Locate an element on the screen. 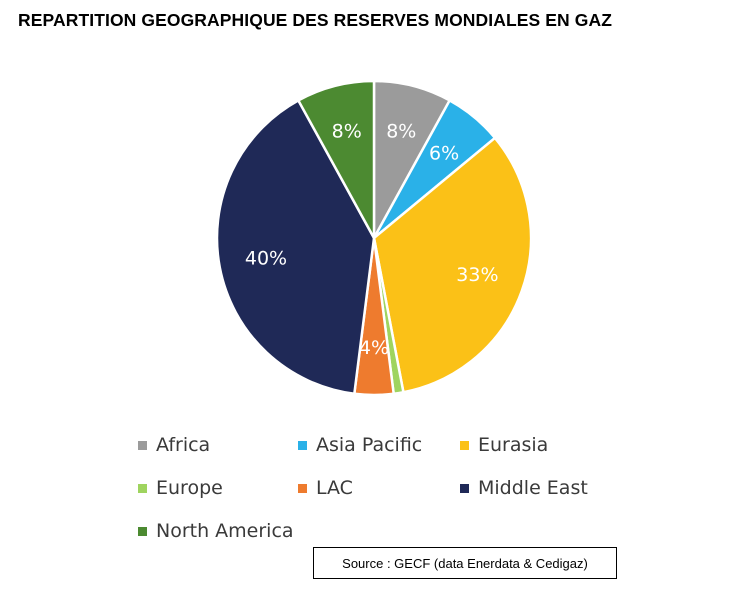  pie-slice-eurasia is located at coordinates (452, 265).